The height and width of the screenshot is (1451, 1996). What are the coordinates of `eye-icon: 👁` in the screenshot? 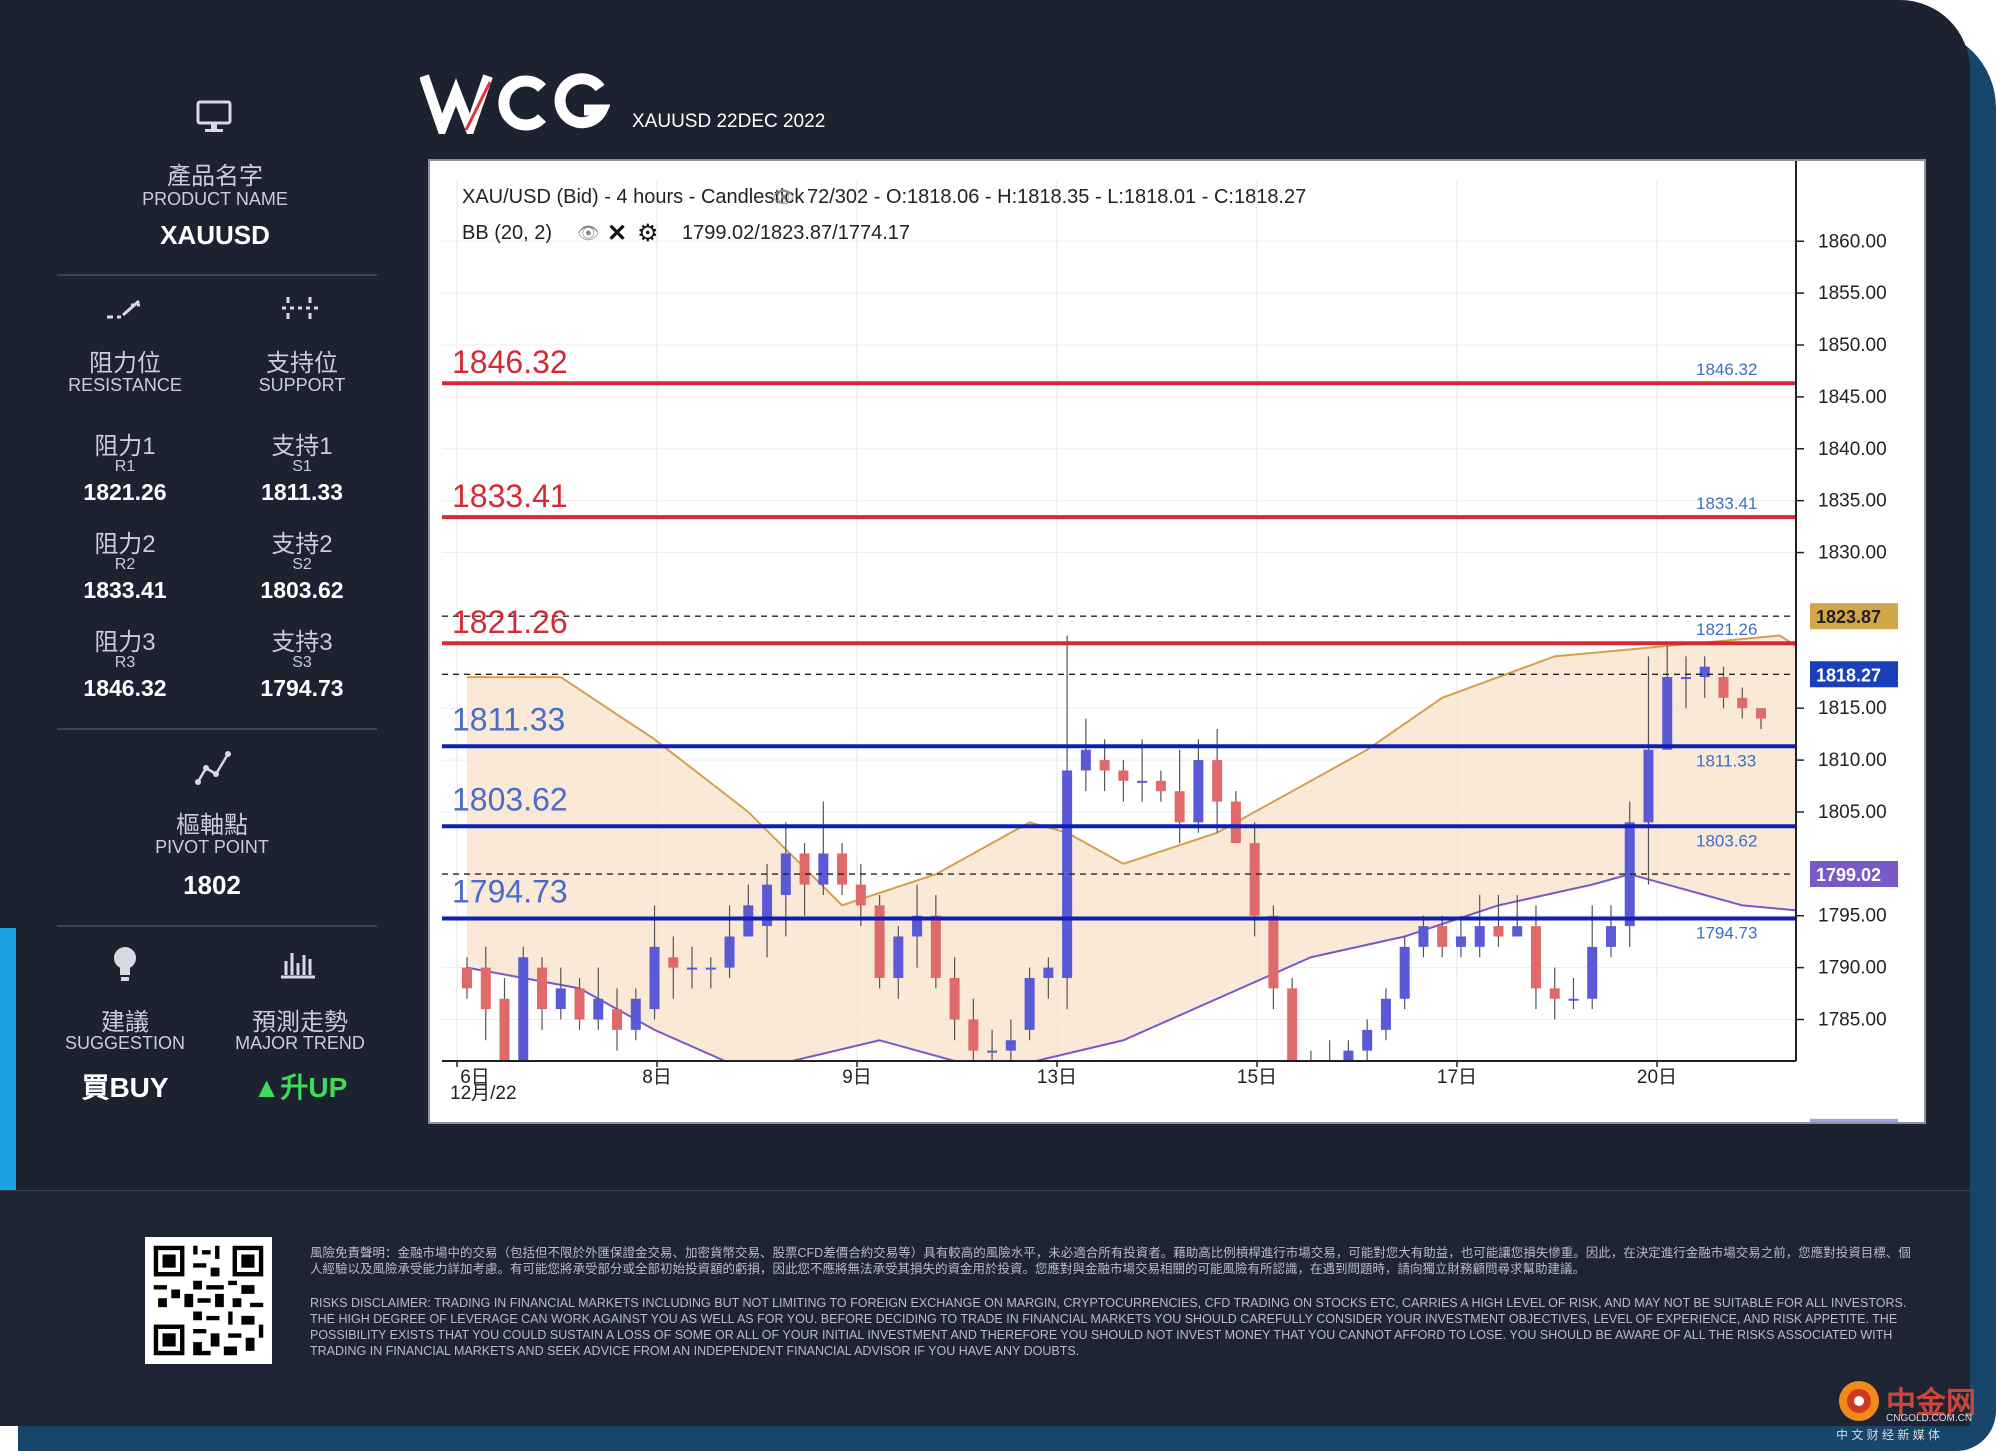 It's located at (783, 197).